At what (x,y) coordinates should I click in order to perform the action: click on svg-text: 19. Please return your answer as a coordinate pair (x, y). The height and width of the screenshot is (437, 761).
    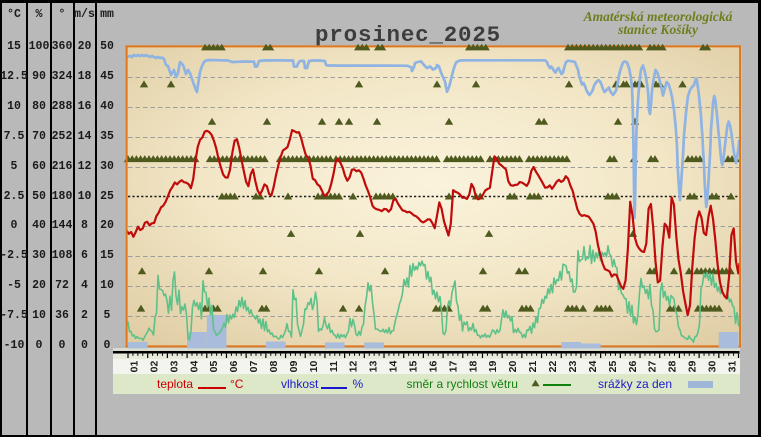
    Looking at the image, I should click on (493, 367).